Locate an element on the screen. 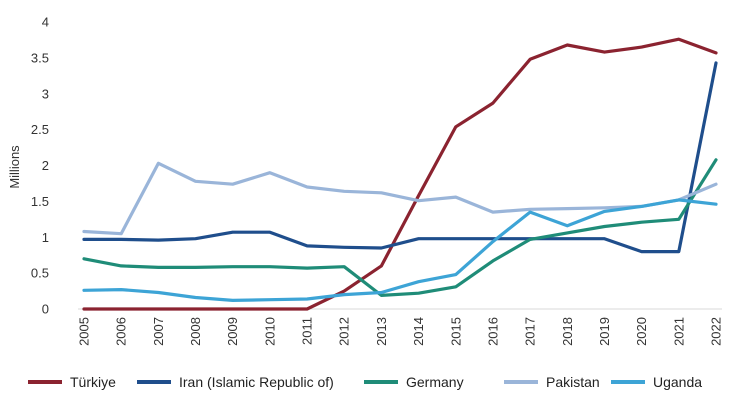 Image resolution: width=740 pixels, height=400 pixels. x-tick-label: 2015 is located at coordinates (455, 331).